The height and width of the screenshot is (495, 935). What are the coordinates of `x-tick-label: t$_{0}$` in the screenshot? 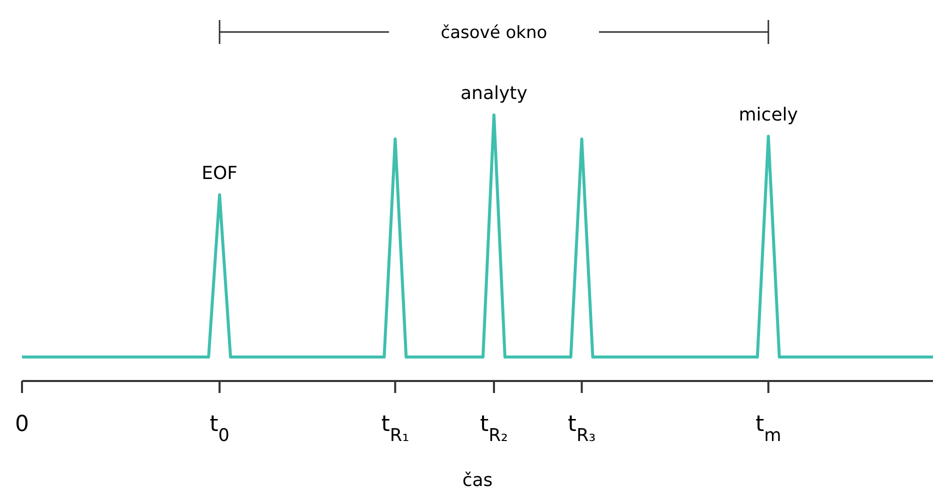 It's located at (220, 429).